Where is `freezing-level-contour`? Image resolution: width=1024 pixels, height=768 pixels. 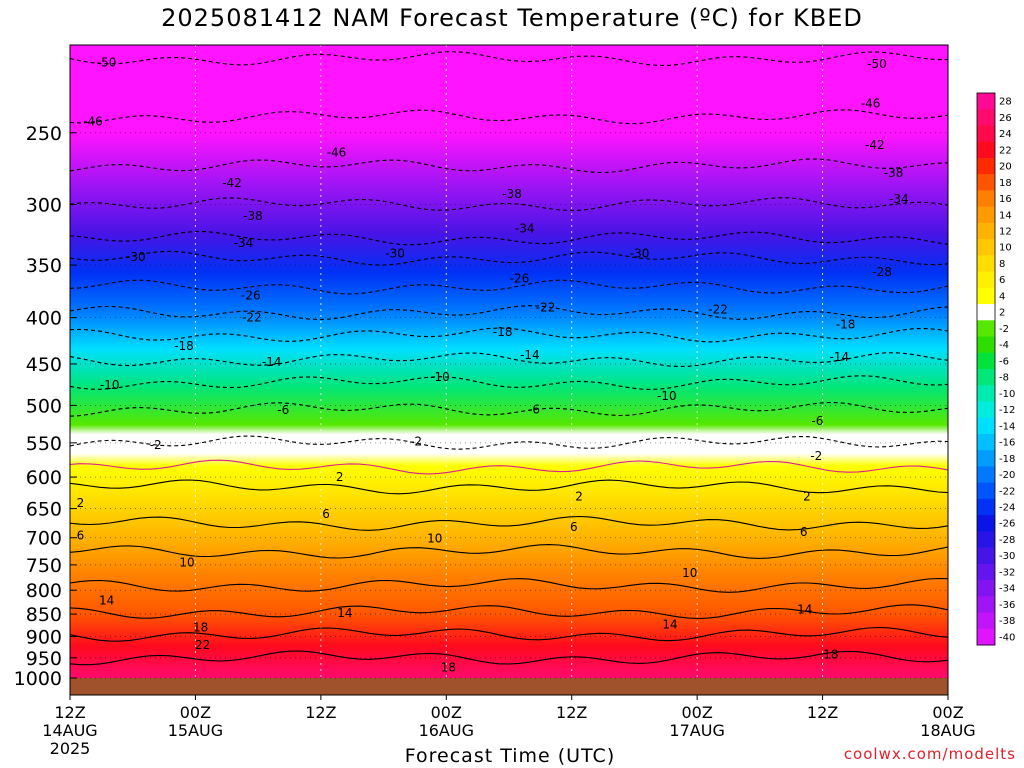
freezing-level-contour is located at coordinates (509, 467).